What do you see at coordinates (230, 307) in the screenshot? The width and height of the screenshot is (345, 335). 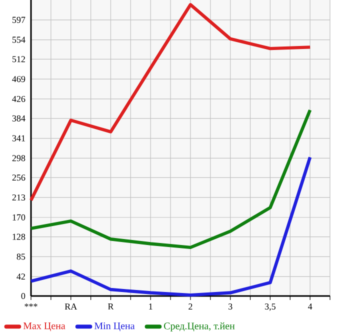 I see `x-tick-label: 3` at bounding box center [230, 307].